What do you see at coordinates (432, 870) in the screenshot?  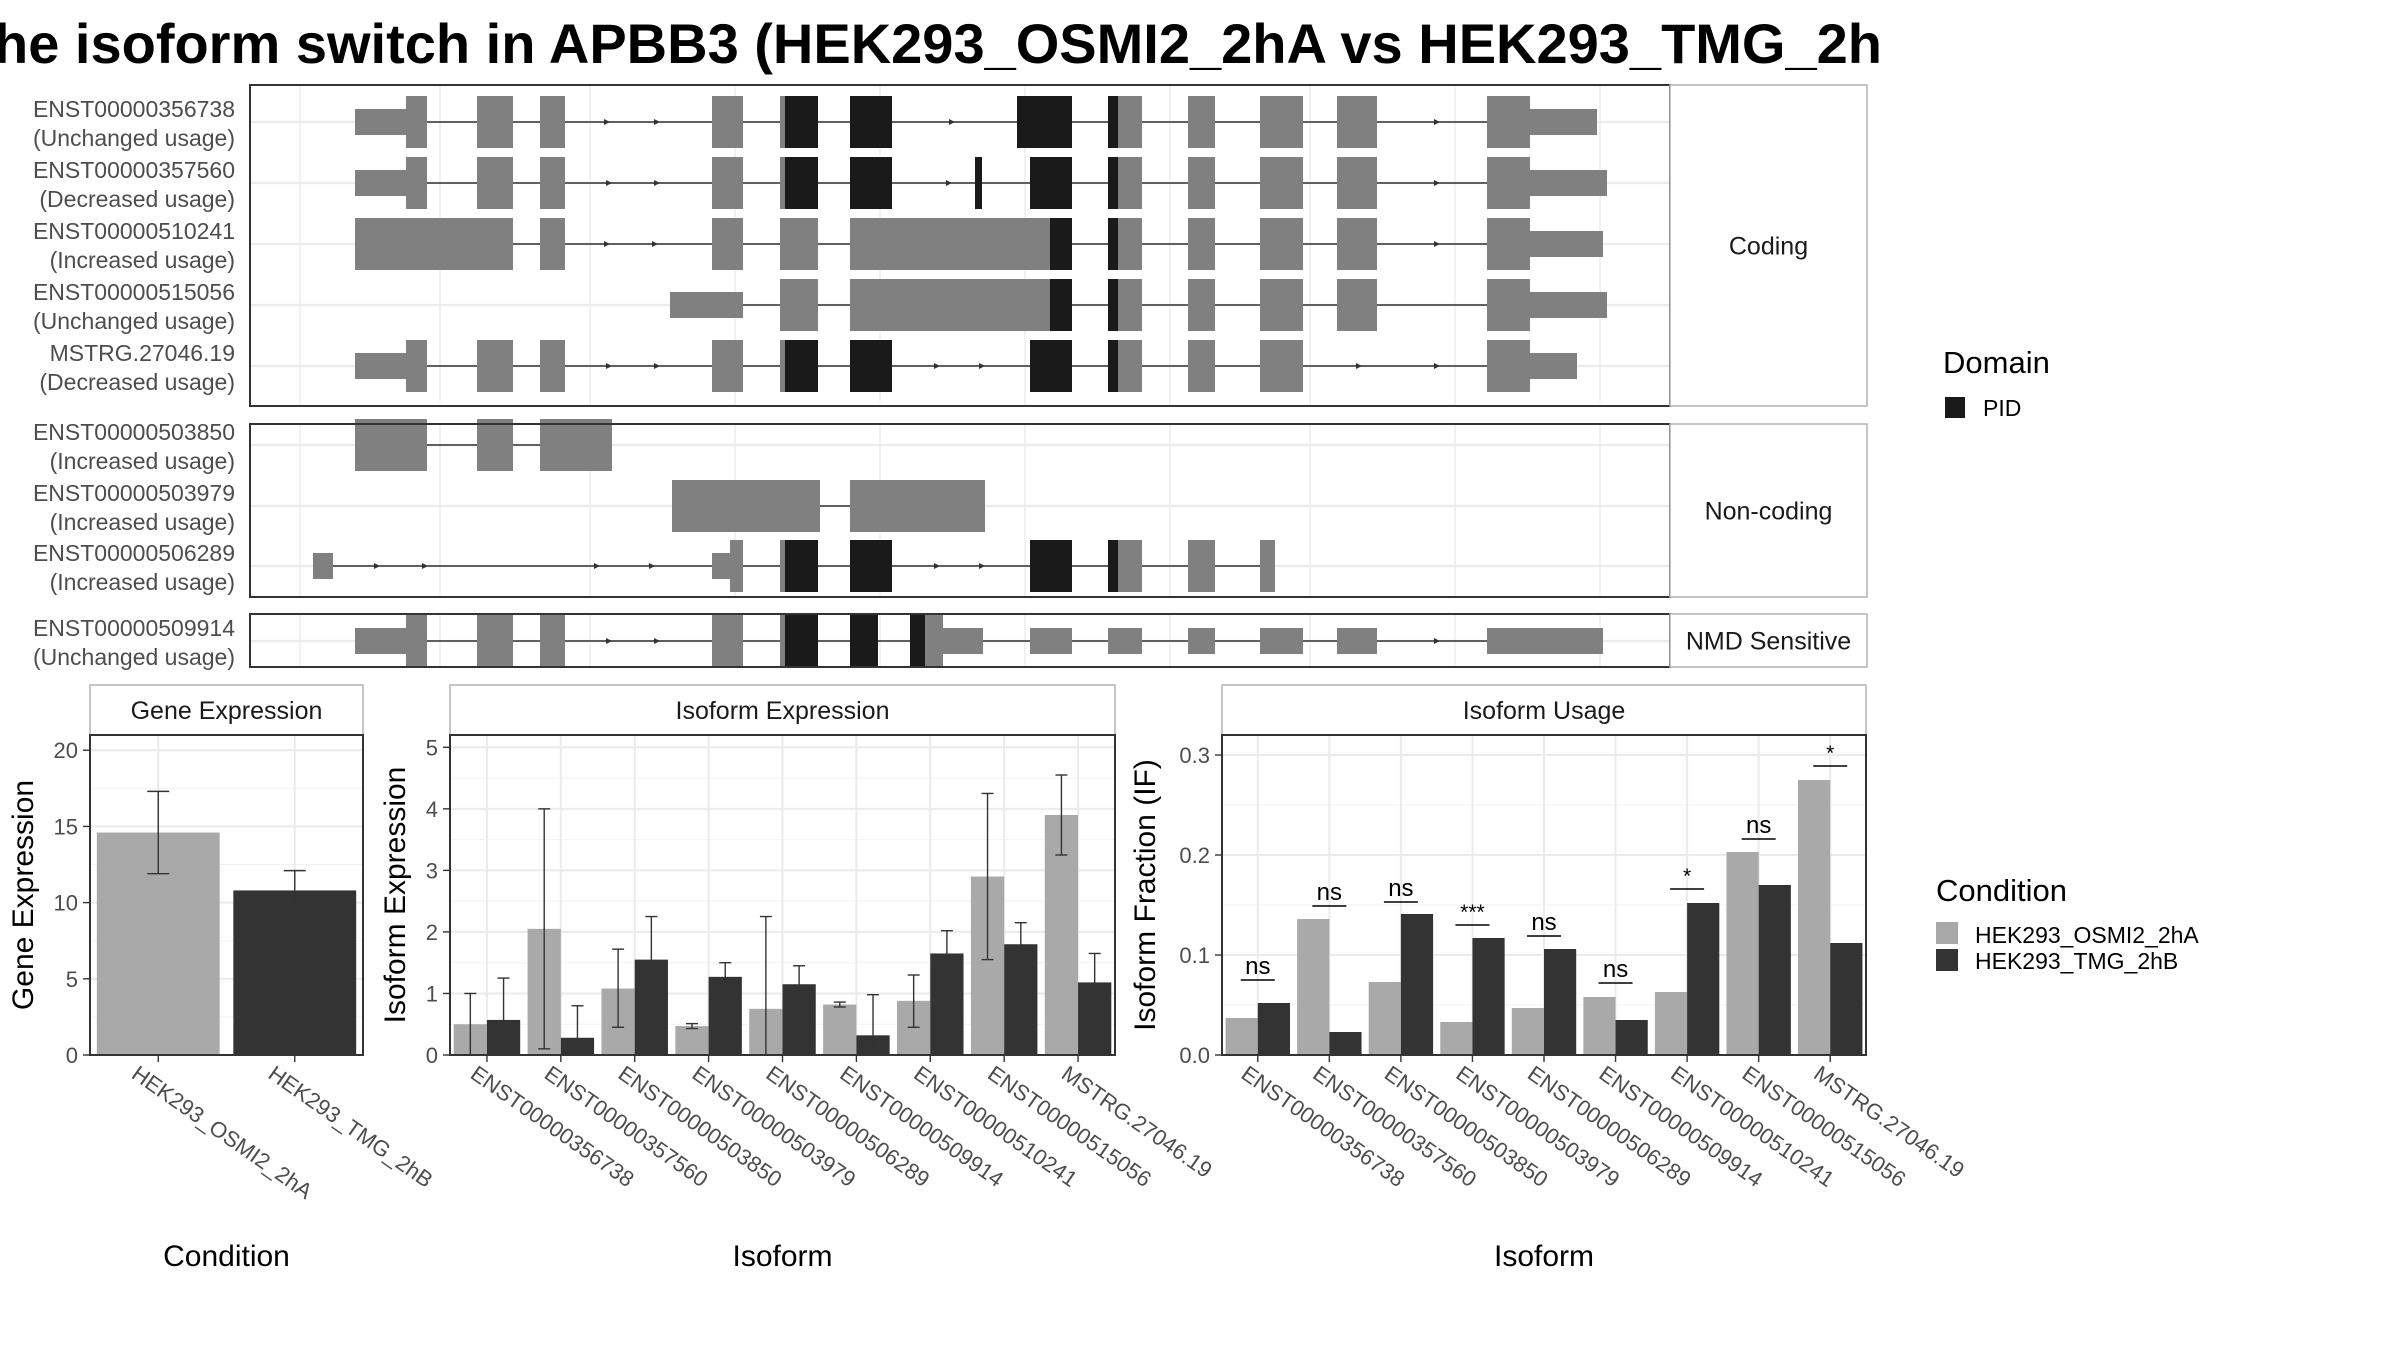 I see `y-tick-label: 3` at bounding box center [432, 870].